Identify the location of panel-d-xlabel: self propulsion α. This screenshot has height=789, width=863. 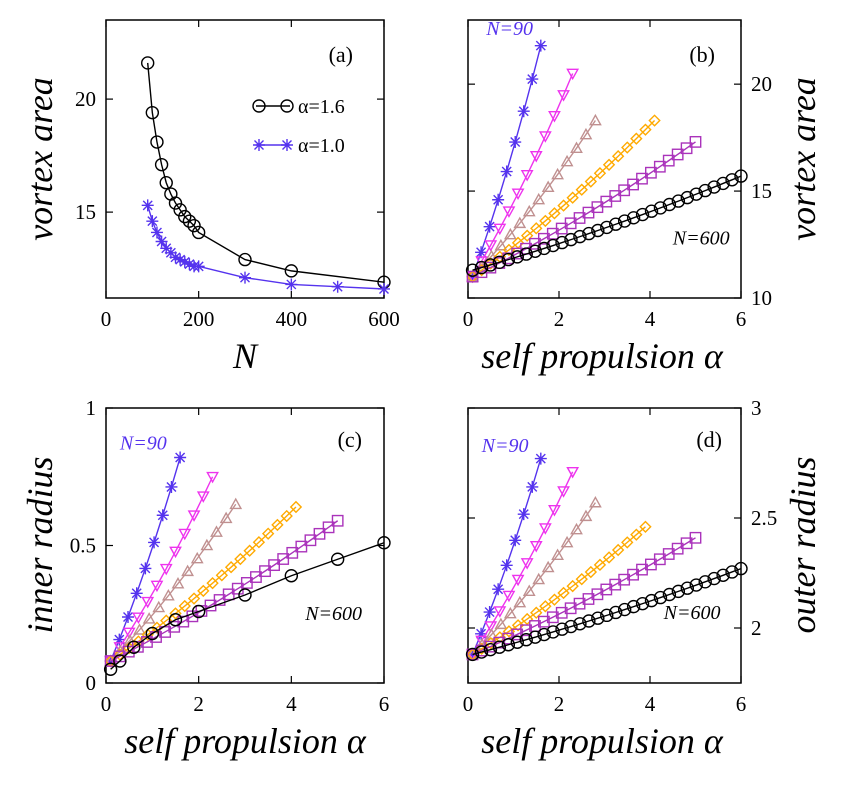
(602, 741).